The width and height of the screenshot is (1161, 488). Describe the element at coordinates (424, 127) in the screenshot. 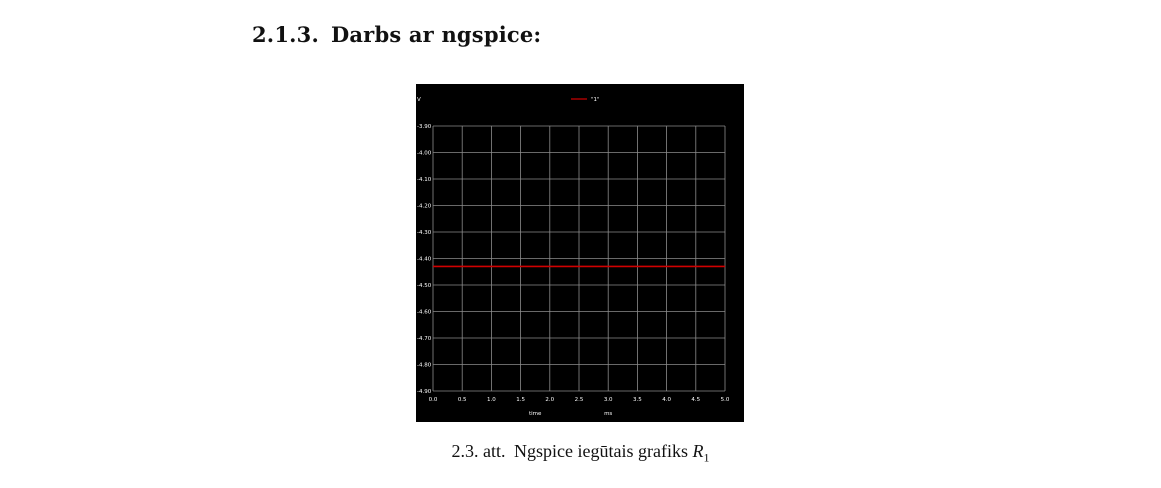

I see `y-tick-label: -3.90` at that location.